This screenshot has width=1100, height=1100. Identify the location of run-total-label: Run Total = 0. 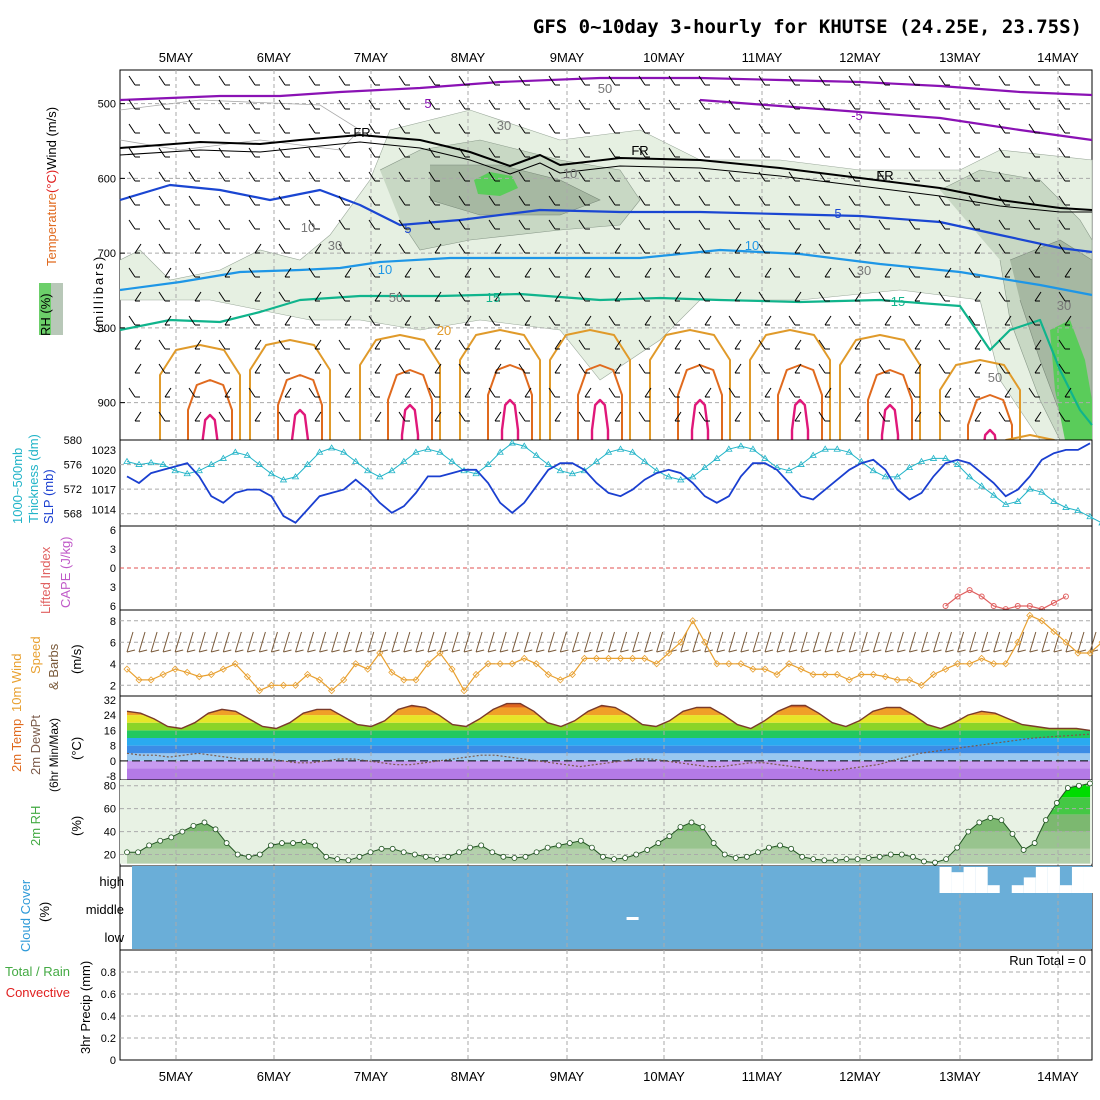
(1047, 960).